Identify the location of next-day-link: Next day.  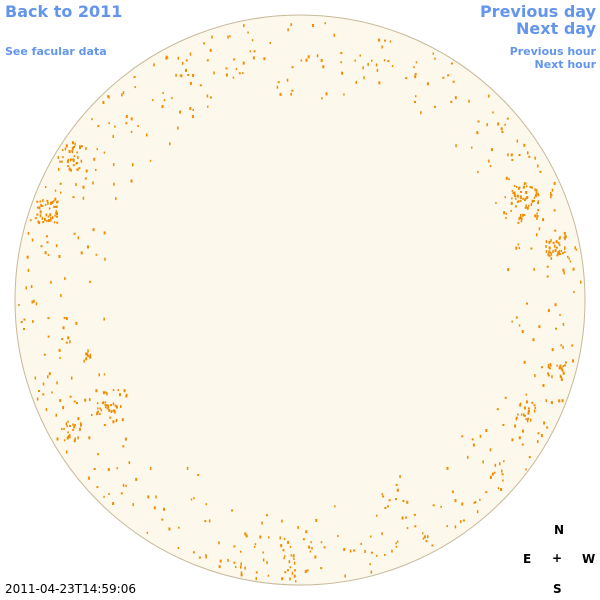
(556, 28).